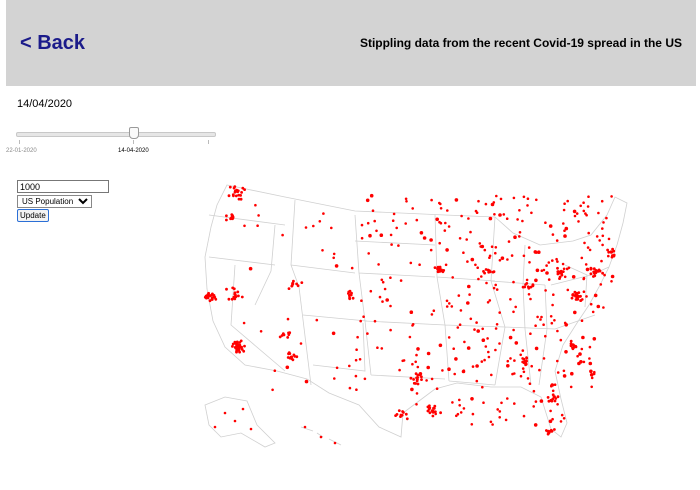  Describe the element at coordinates (33, 215) in the screenshot. I see `update-button: Update` at that location.